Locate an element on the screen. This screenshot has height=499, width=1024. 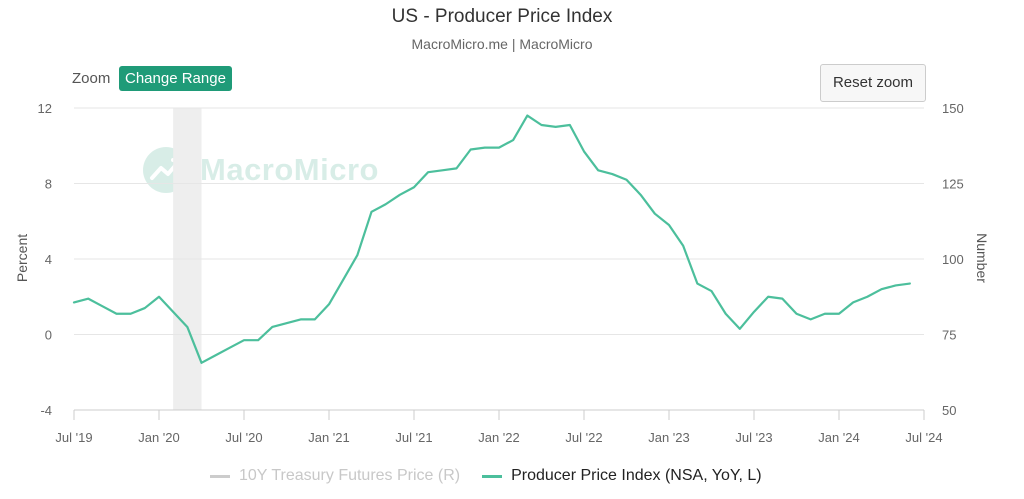
y-tick-label-left: -4 is located at coordinates (46, 410).